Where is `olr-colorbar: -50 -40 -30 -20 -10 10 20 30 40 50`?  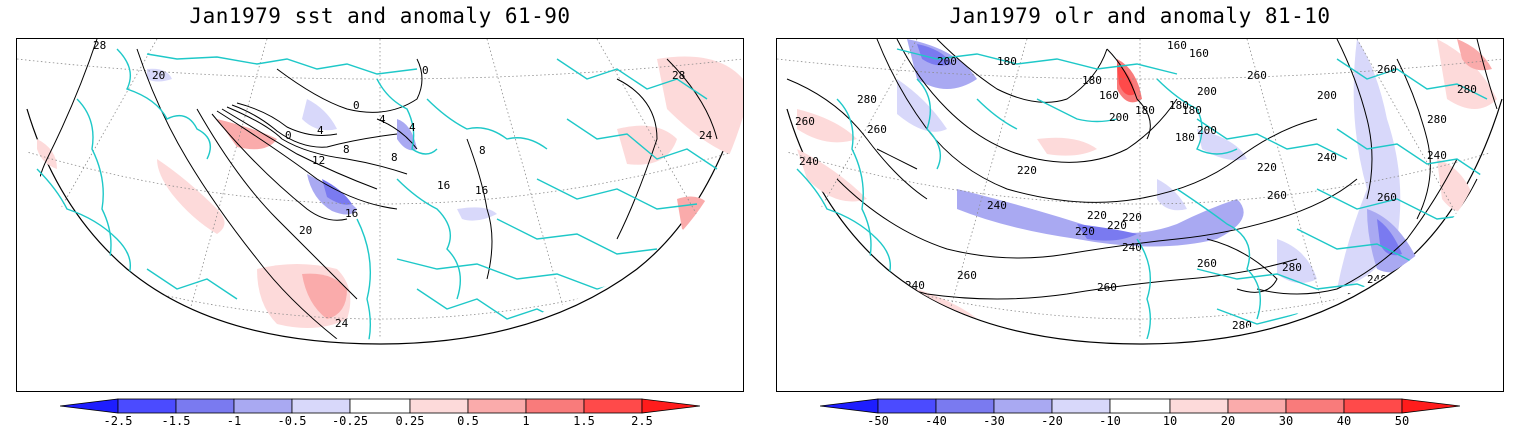
olr-colorbar: -50 -40 -30 -20 -10 10 20 30 40 50 is located at coordinates (1140, 414).